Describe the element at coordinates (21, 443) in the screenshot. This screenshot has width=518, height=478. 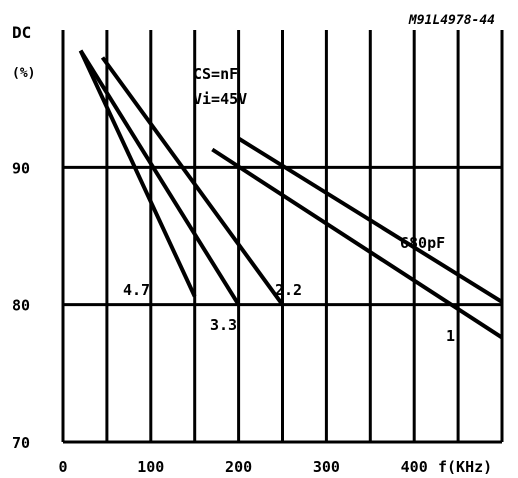
I see `y-tick-label: 70` at that location.